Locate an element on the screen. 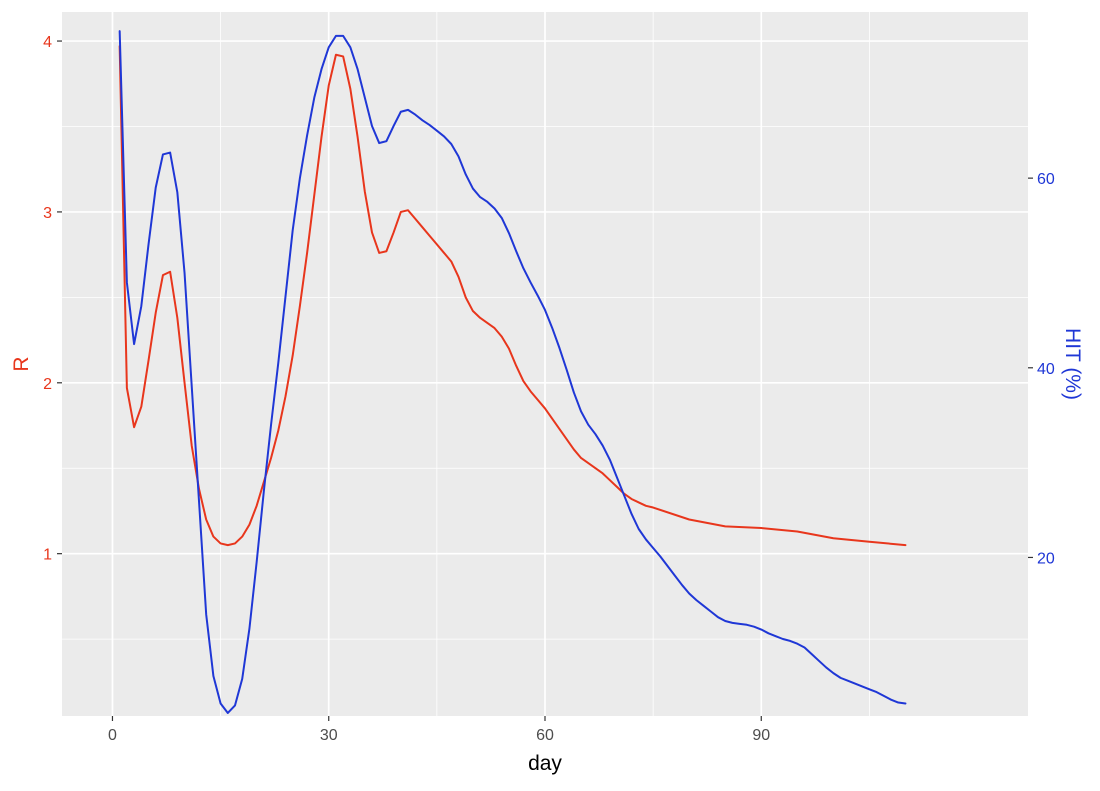 This screenshot has width=1100, height=791. right-axis: 20 40 60 is located at coordinates (1041, 369).